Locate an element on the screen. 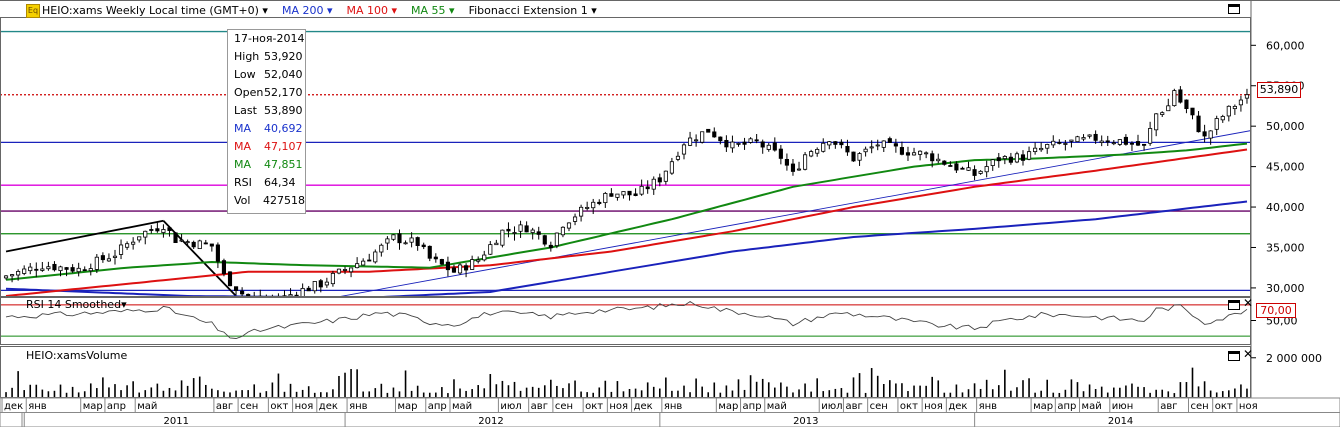 This screenshot has width=1340, height=427. rsi-maximize-icon is located at coordinates (1234, 305).